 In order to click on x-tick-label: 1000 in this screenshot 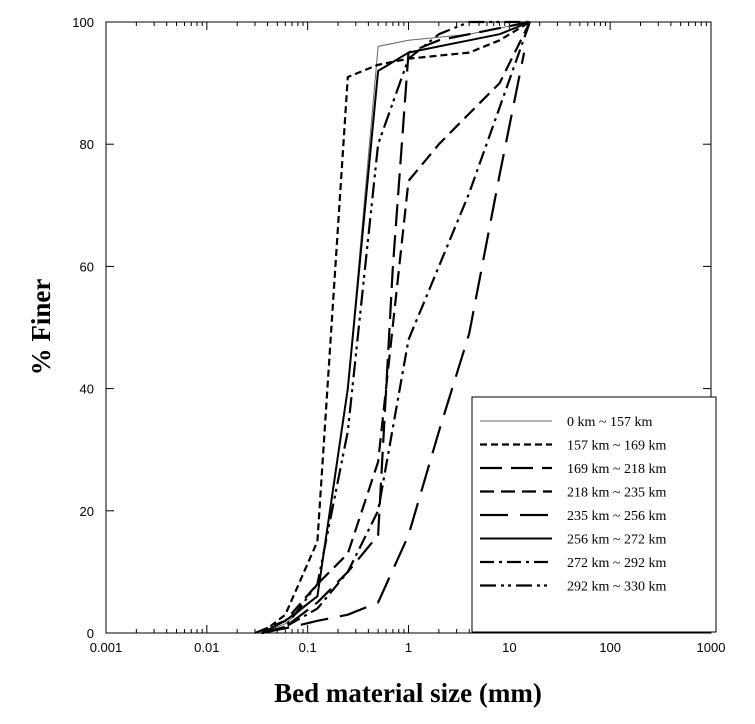, I will do `click(711, 647)`.